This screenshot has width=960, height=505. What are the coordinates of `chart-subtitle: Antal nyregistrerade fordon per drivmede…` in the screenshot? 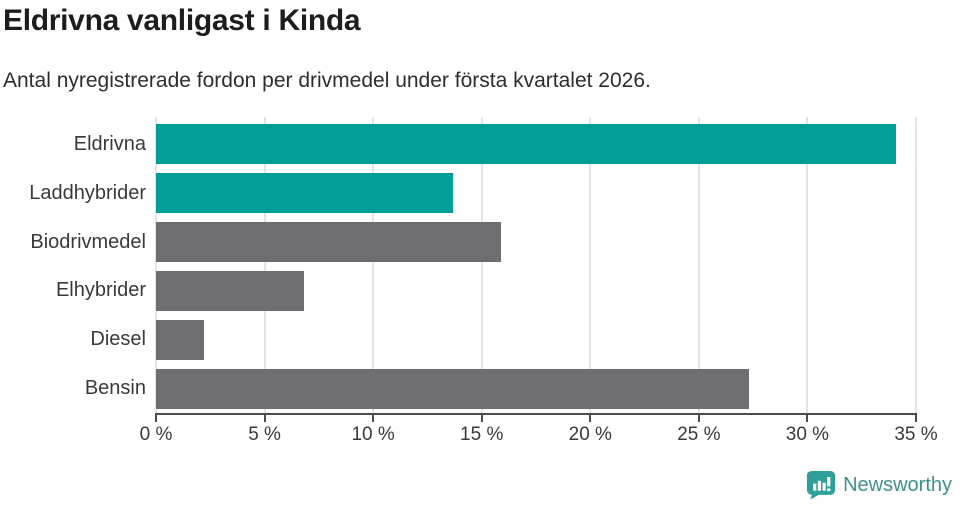 It's located at (327, 80).